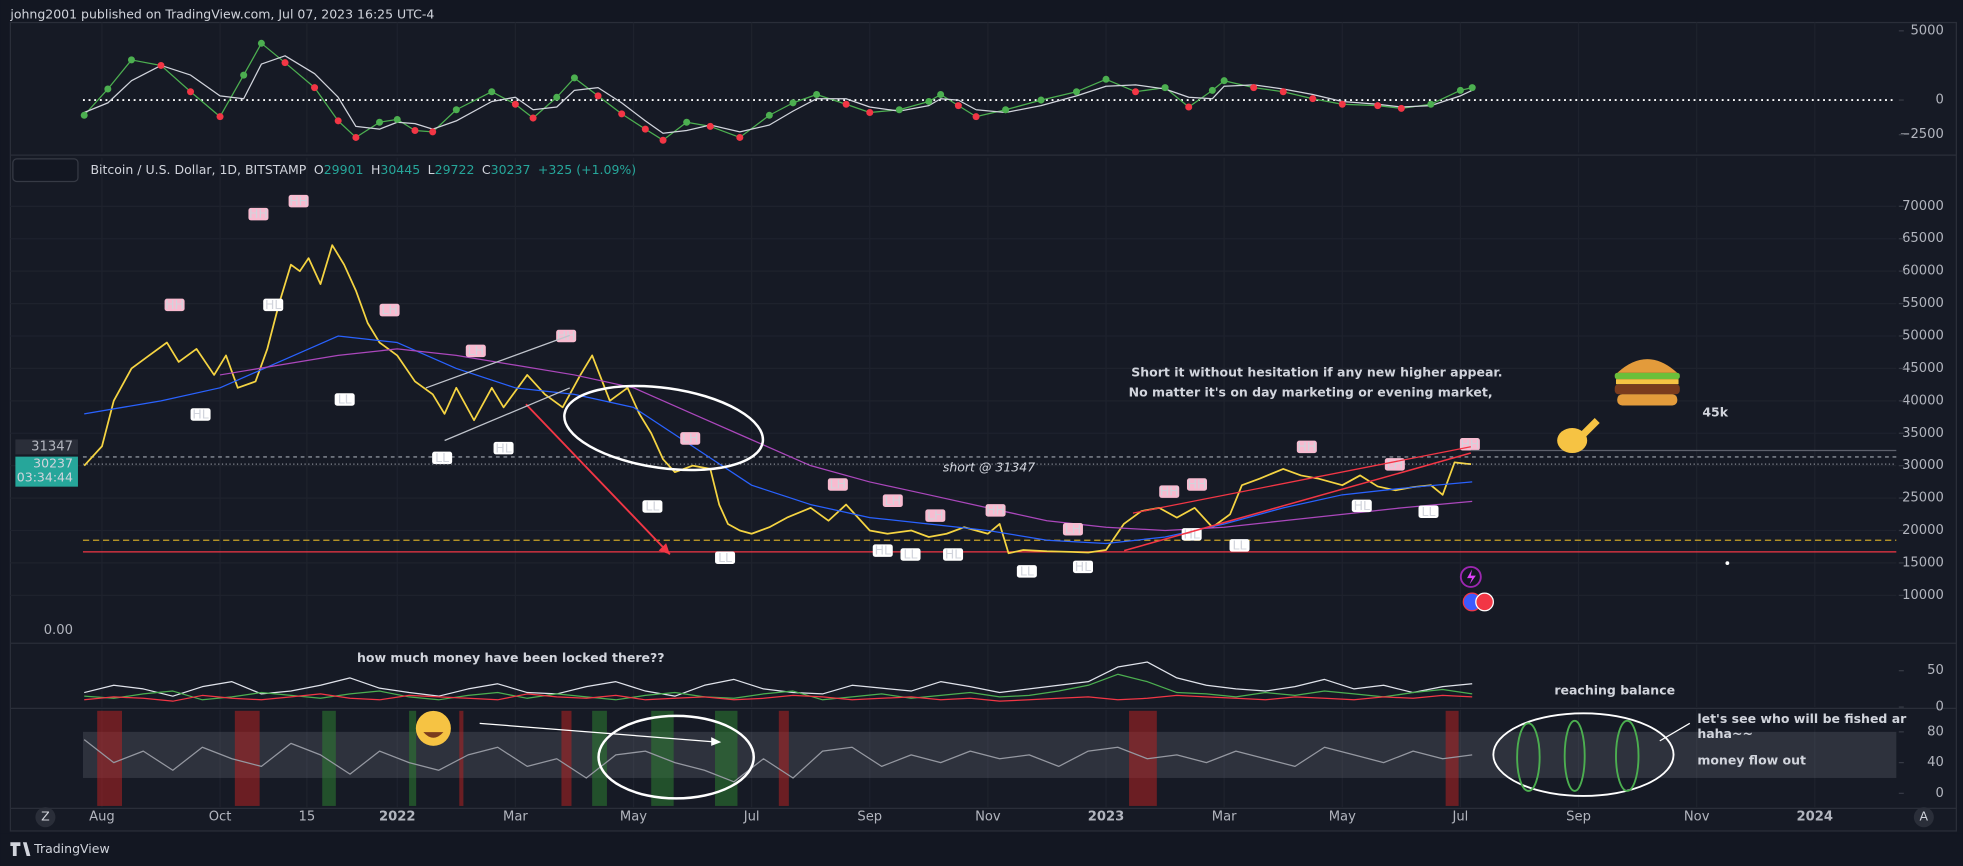 This screenshot has height=866, width=1963. What do you see at coordinates (1697, 817) in the screenshot?
I see `x-tick-label: Nov` at bounding box center [1697, 817].